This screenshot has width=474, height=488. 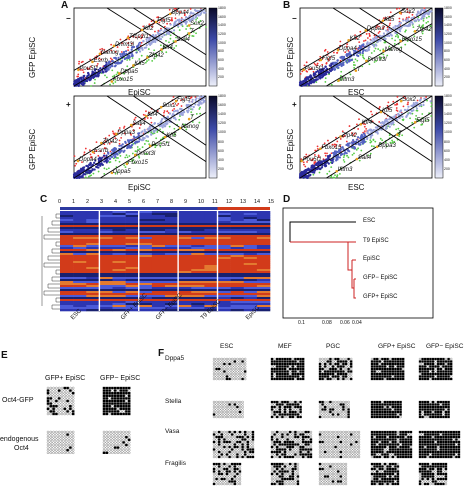 I want to click on heatmap-tick: 7, so click(x=158, y=202).